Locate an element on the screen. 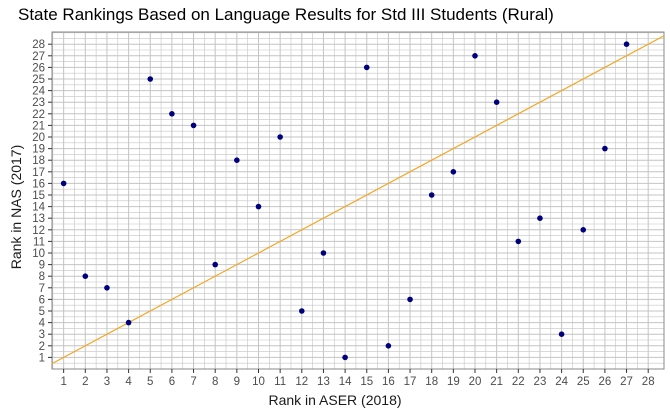  y-tick-label: 23 is located at coordinates (38, 103).